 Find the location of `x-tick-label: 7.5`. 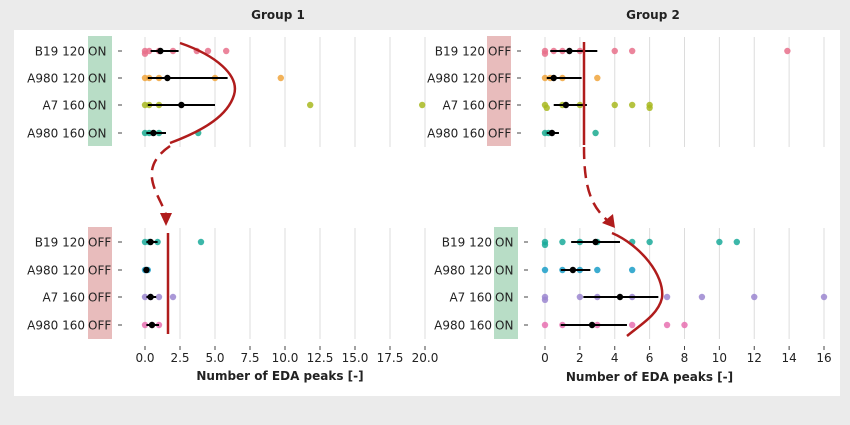

x-tick-label: 7.5 is located at coordinates (249, 358).